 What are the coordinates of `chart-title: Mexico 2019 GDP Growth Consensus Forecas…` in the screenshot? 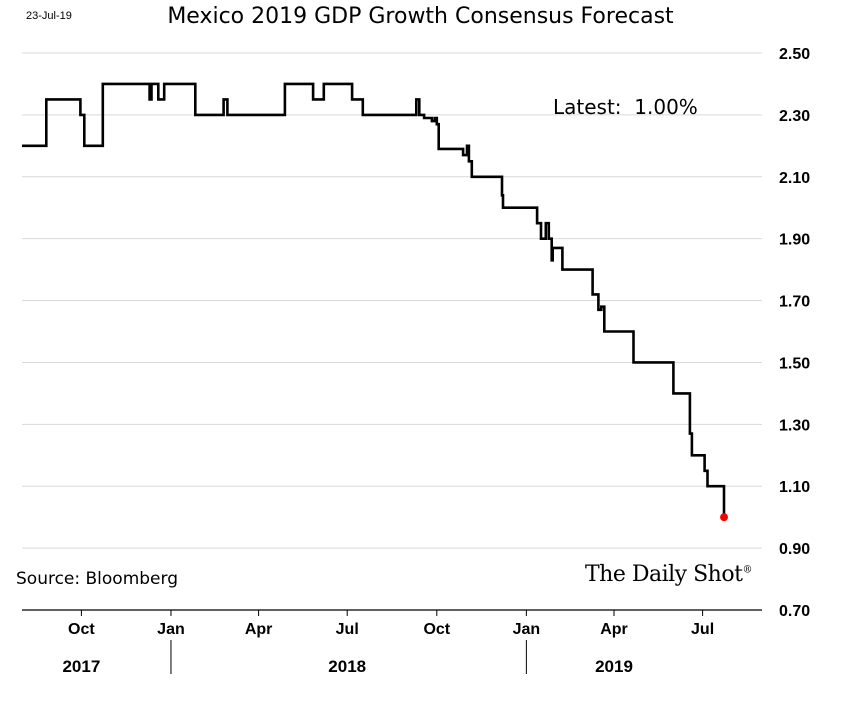 It's located at (420, 16).